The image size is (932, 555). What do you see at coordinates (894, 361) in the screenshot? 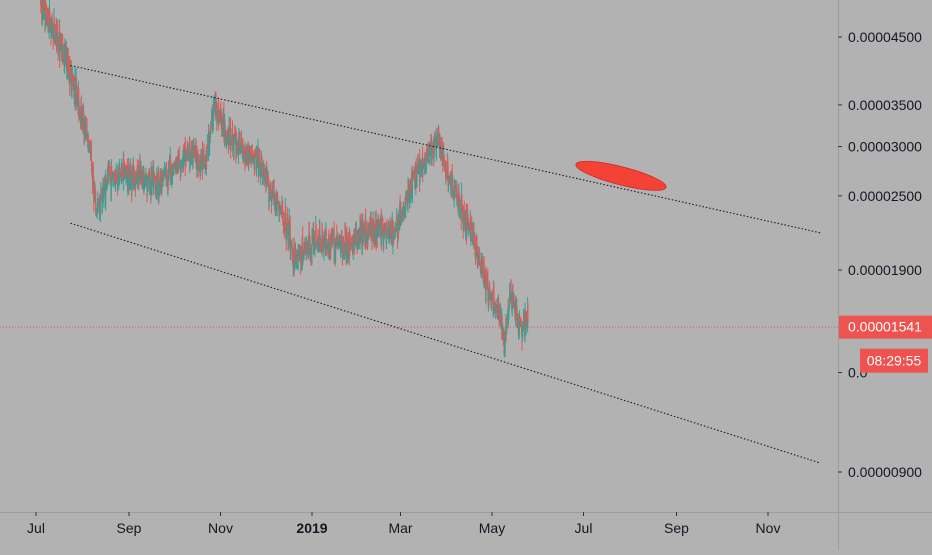
I see `countdown-label: 08:29:55` at bounding box center [894, 361].